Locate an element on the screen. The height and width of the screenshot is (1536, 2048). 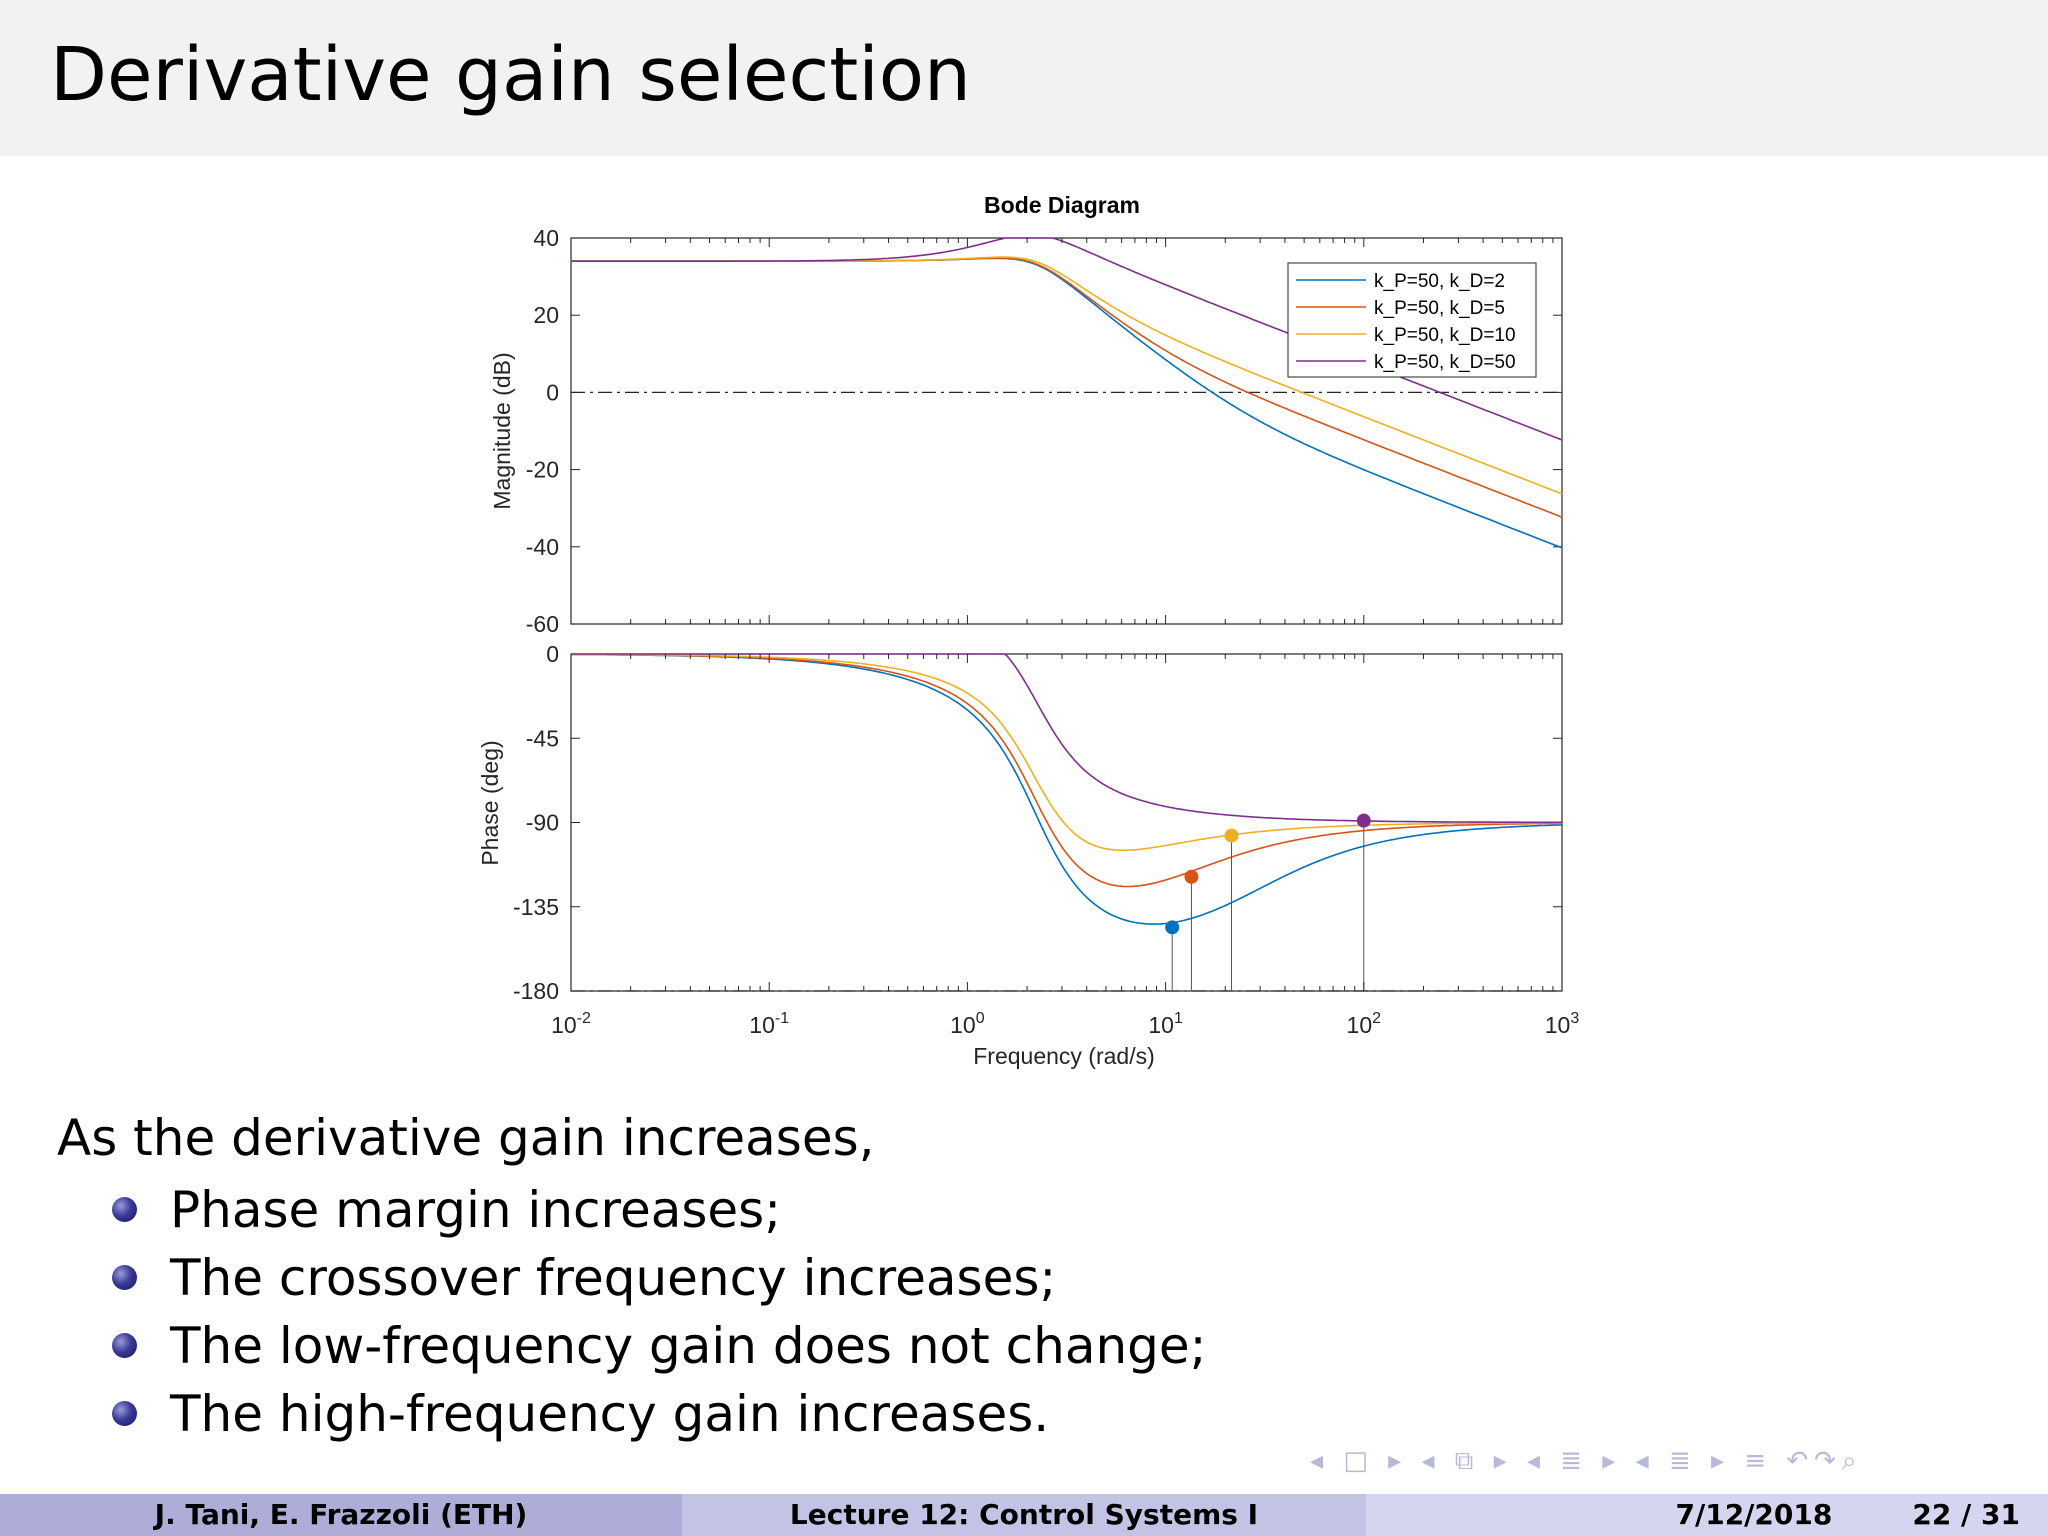
x-tick-label: 10¹ is located at coordinates (1165, 1024).